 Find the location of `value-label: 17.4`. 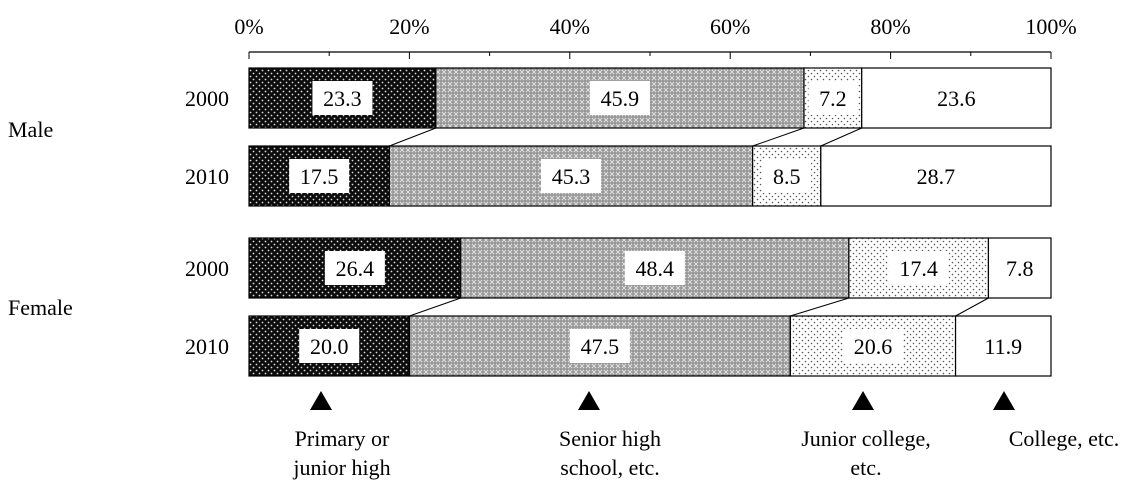

value-label: 17.4 is located at coordinates (918, 268).